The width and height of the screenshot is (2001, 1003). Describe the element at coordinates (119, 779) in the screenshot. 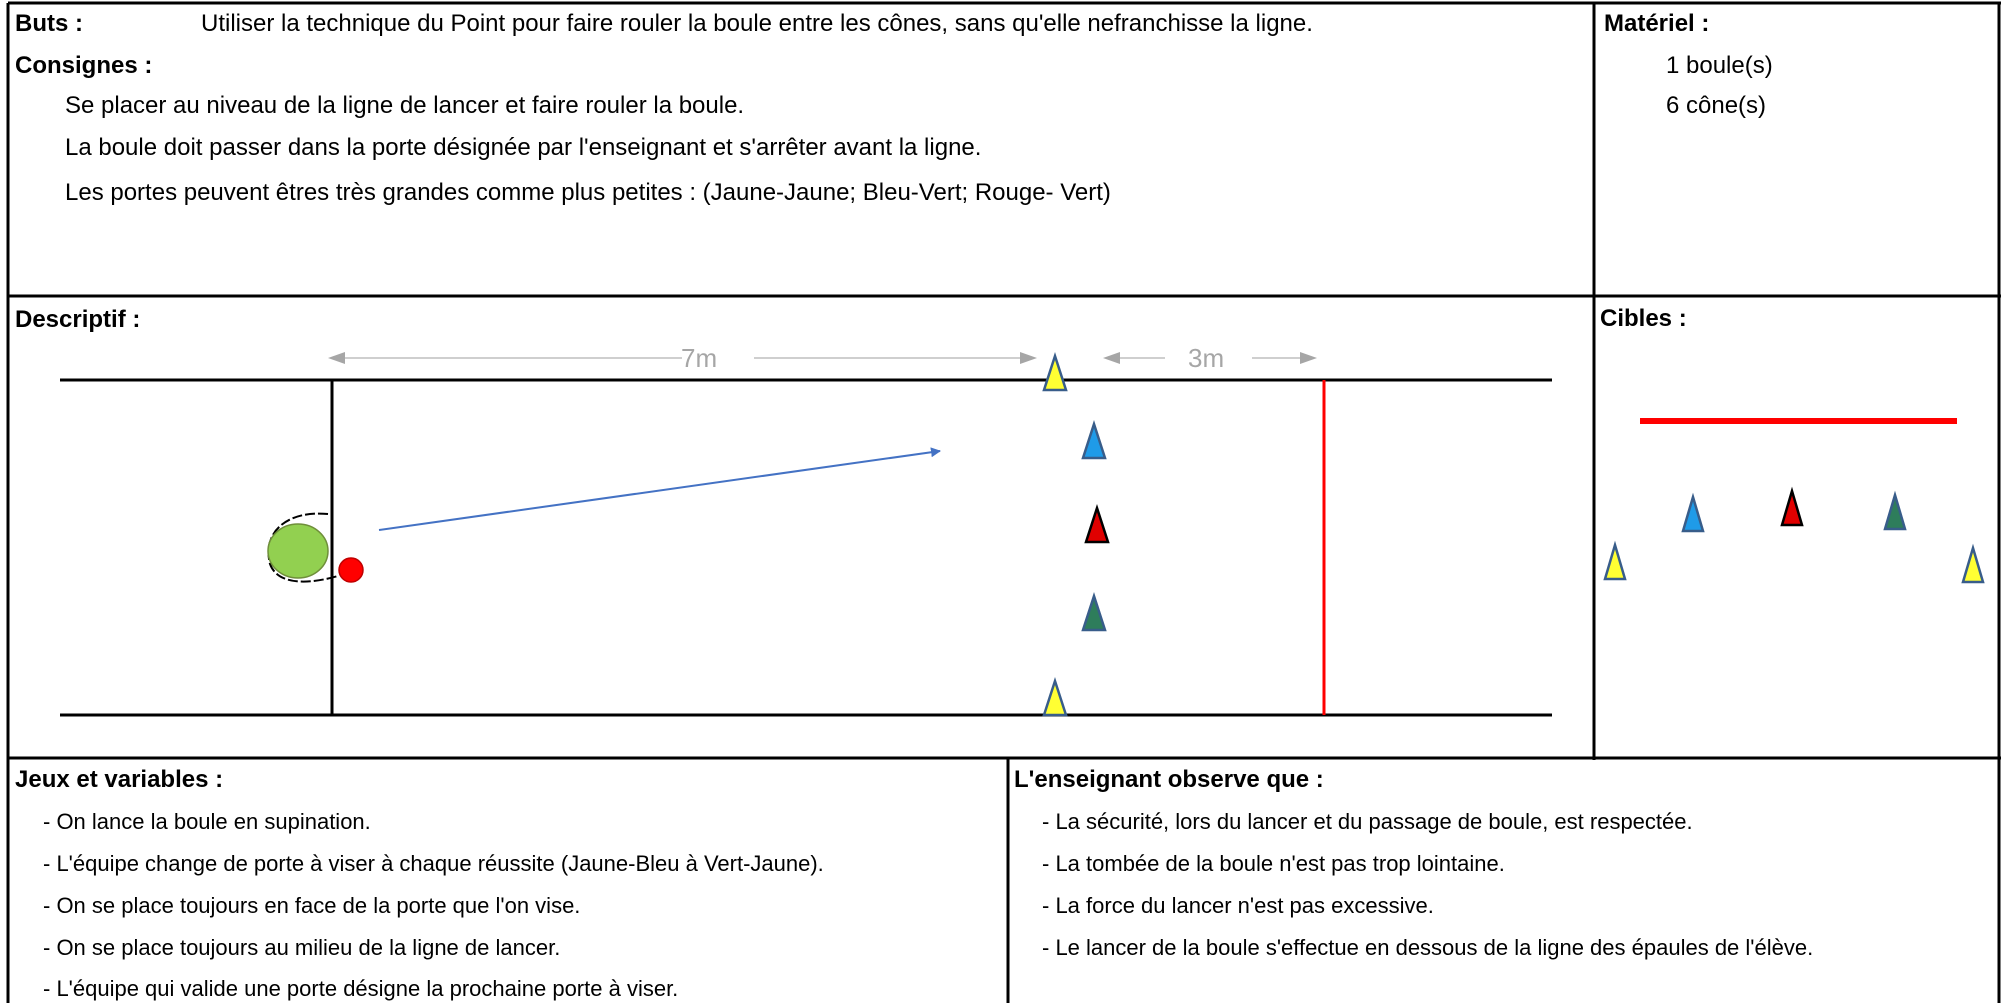

I see `jeux-label: Jeux et variables :` at that location.